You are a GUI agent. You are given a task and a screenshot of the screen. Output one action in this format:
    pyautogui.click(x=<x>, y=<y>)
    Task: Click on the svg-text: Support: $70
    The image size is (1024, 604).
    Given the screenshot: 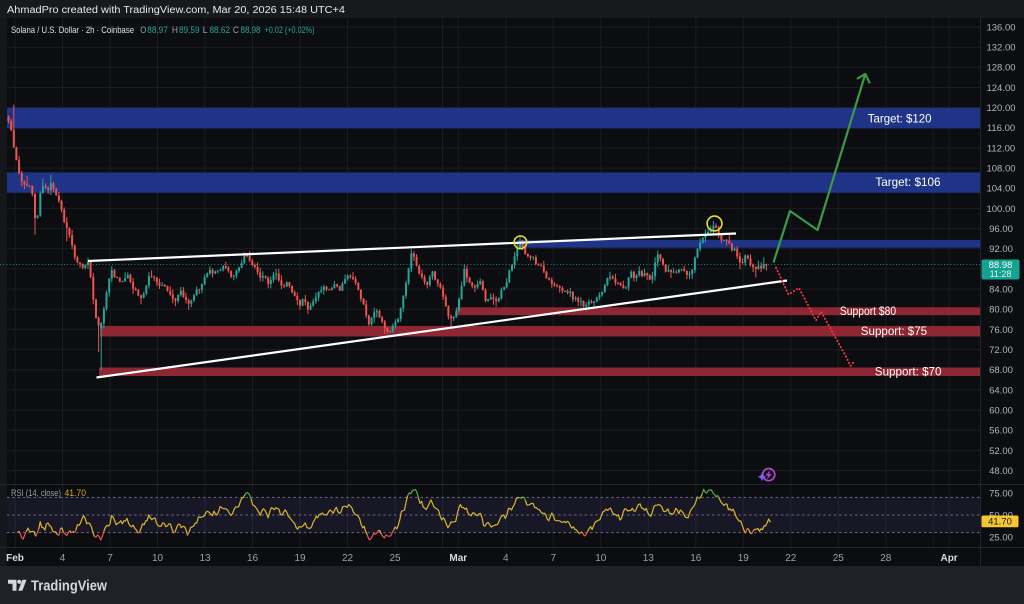 What is the action you would take?
    pyautogui.click(x=908, y=372)
    